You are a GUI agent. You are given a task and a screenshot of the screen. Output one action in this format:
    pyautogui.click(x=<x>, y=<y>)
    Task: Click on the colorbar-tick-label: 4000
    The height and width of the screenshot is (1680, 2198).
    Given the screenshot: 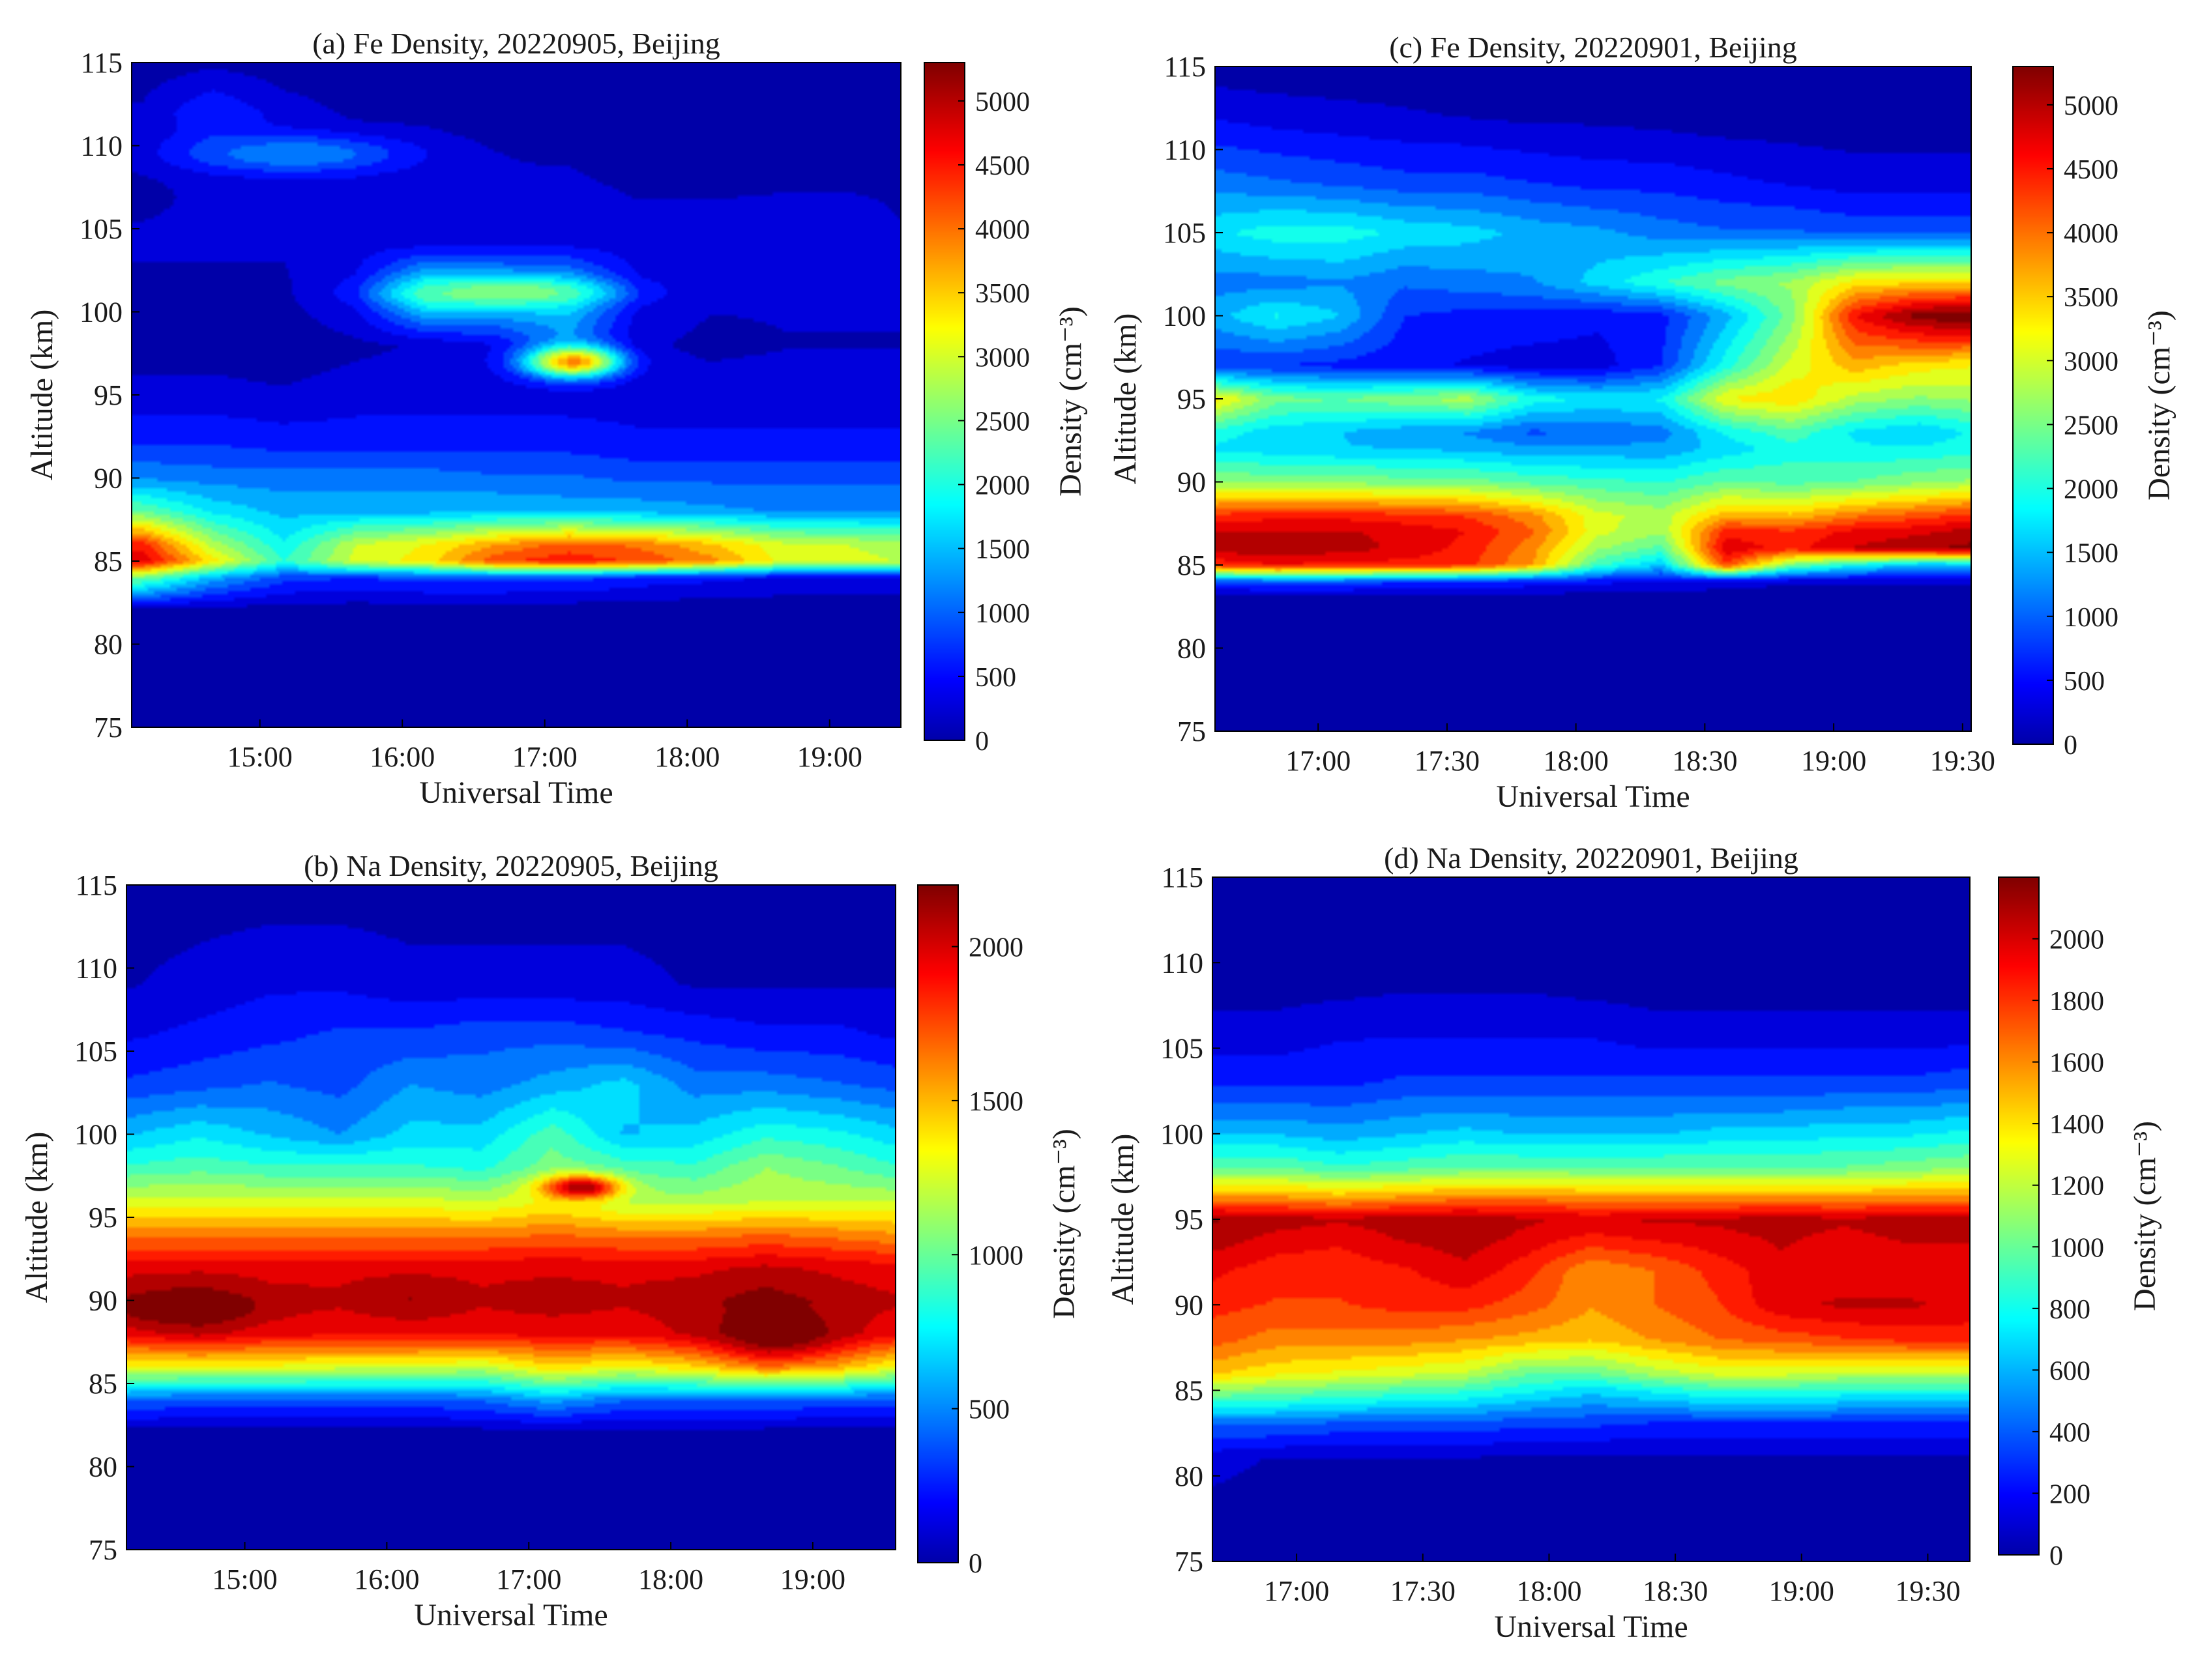 What is the action you would take?
    pyautogui.click(x=1002, y=230)
    